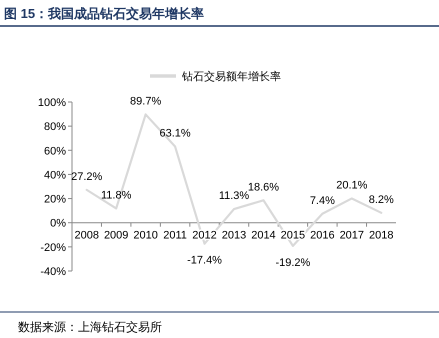 Image resolution: width=439 pixels, height=338 pixels. Describe the element at coordinates (234, 236) in the screenshot. I see `x-tick-label: 2013` at that location.